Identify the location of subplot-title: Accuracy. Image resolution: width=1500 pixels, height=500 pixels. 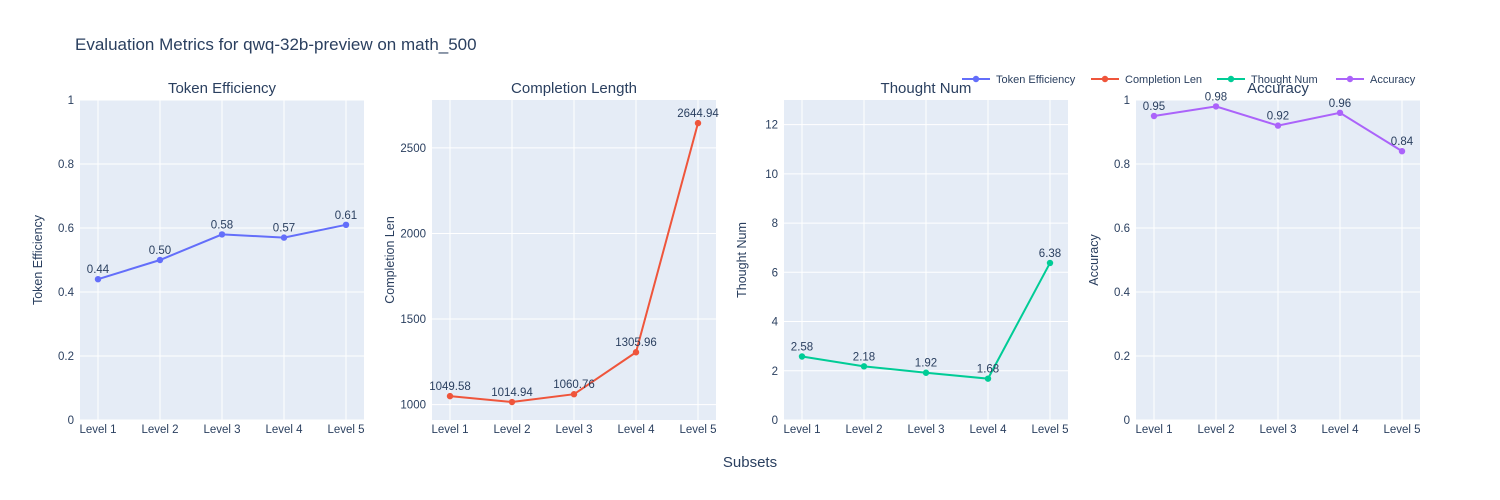
(1278, 88).